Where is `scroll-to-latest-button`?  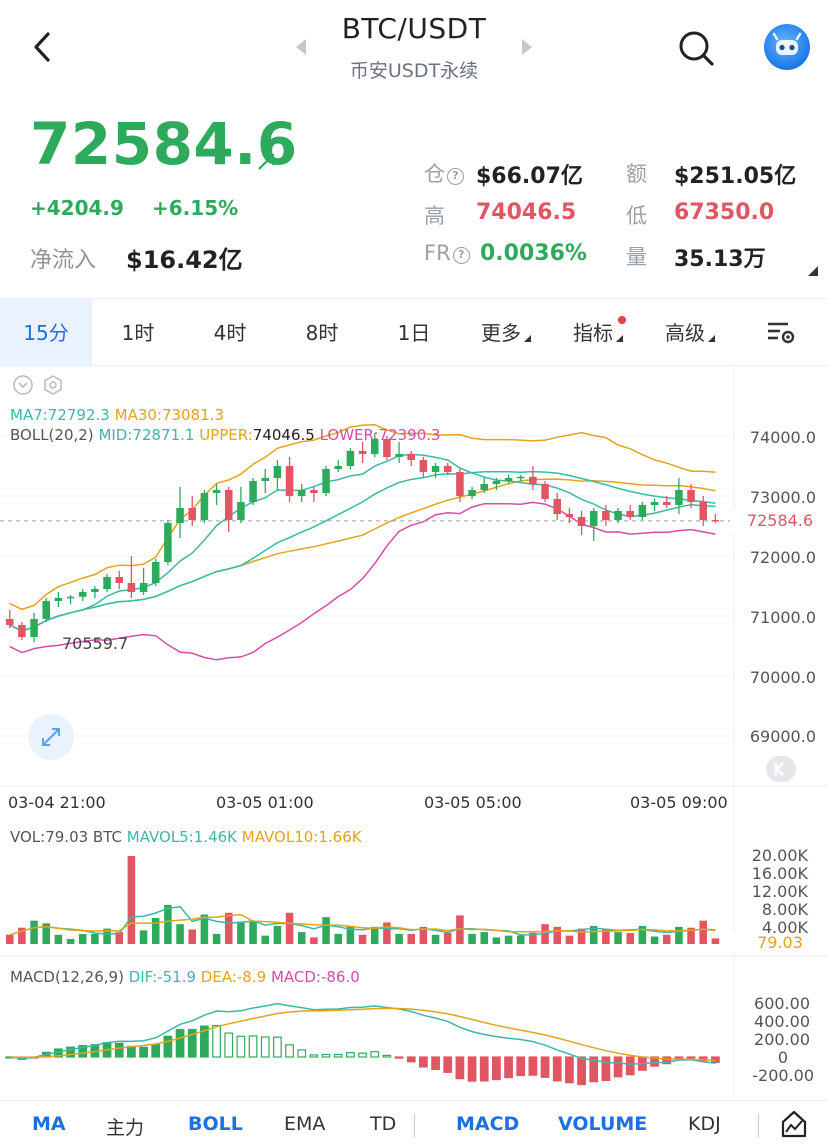
scroll-to-latest-button is located at coordinates (781, 769).